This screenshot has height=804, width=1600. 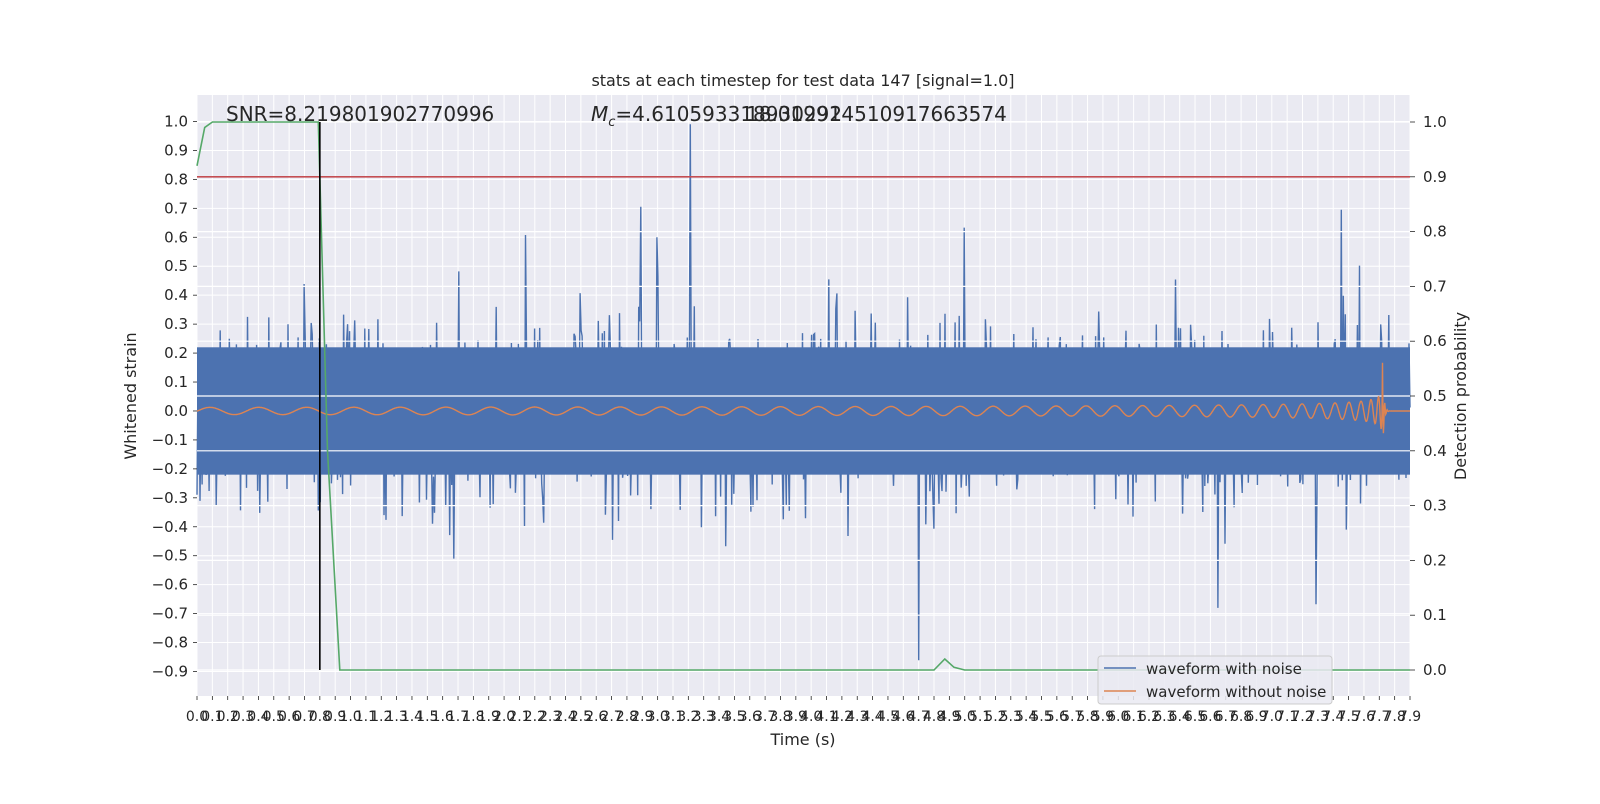 What do you see at coordinates (965, 717) in the screenshot?
I see `x-tick-label: 5.0` at bounding box center [965, 717].